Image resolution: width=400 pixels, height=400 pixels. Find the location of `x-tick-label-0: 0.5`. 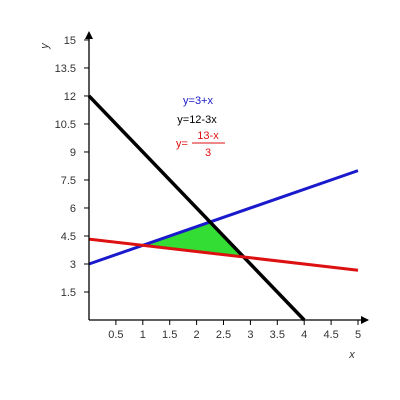

x-tick-label-0: 0.5 is located at coordinates (115, 335).